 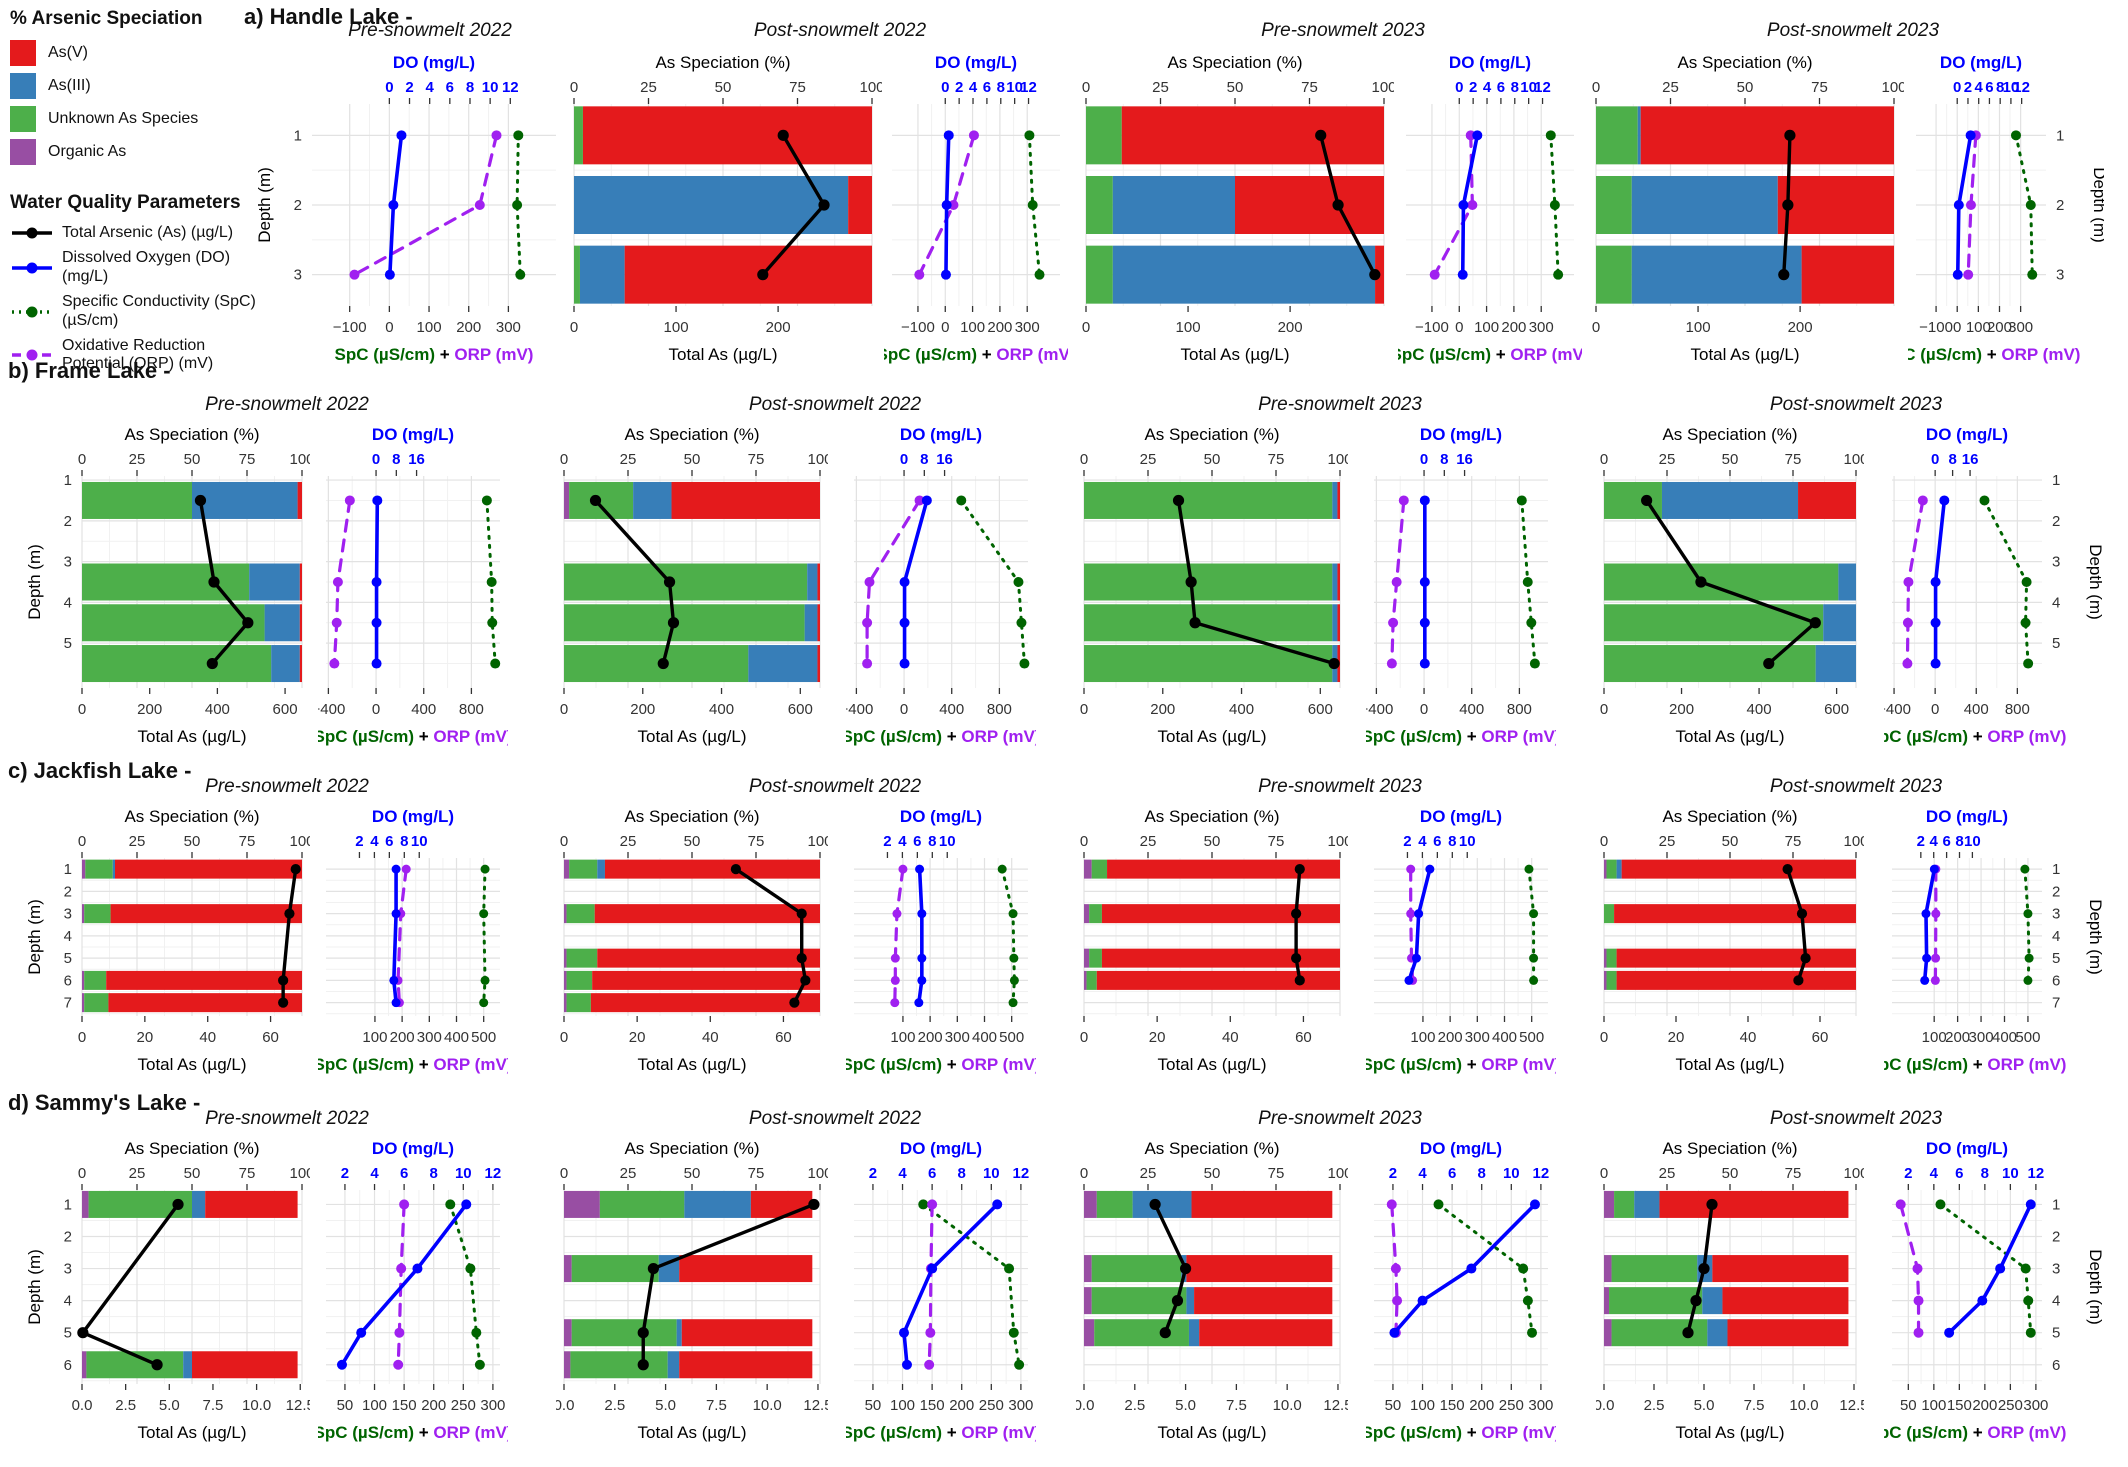 I want to click on legend-item-spc: Specific Conductivity (SpC) (µS/cm), so click(x=135, y=311).